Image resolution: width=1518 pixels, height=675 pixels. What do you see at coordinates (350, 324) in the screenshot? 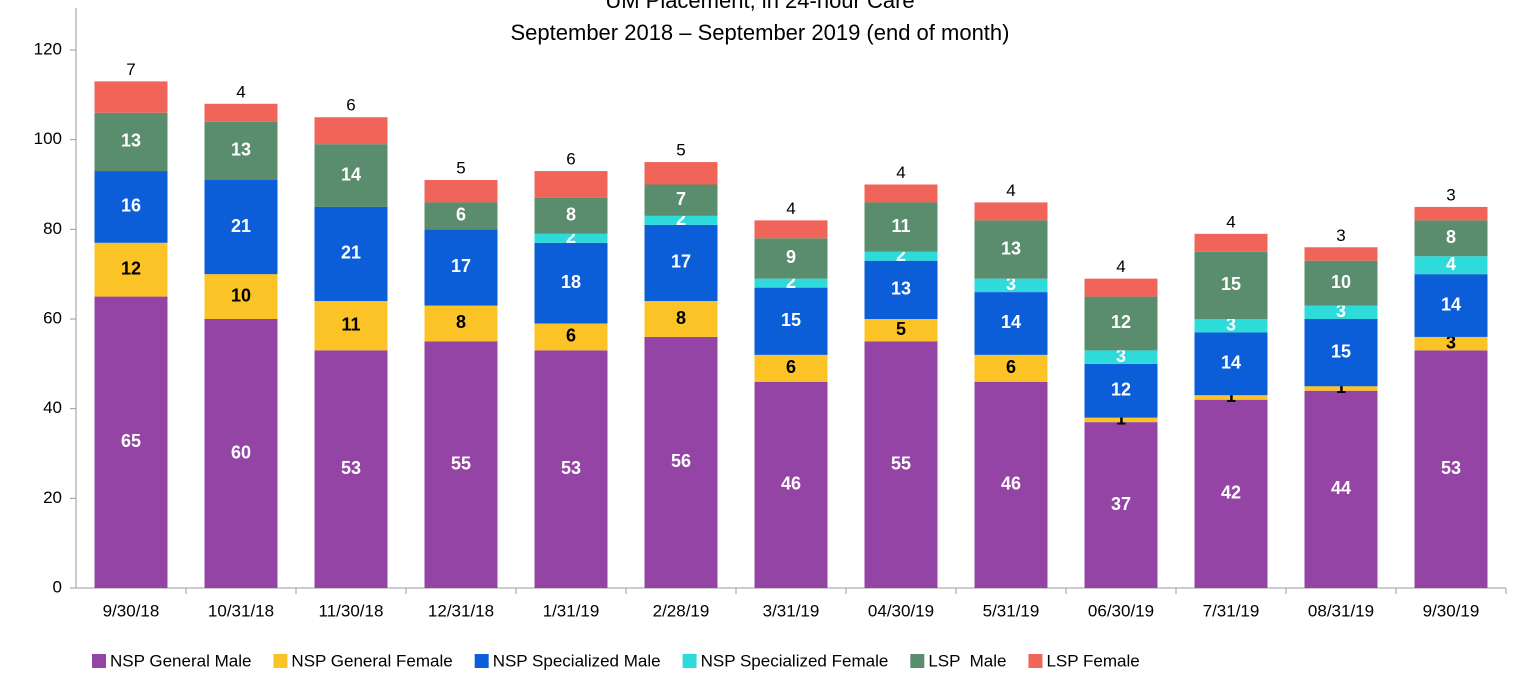
I see `data-label: 11` at bounding box center [350, 324].